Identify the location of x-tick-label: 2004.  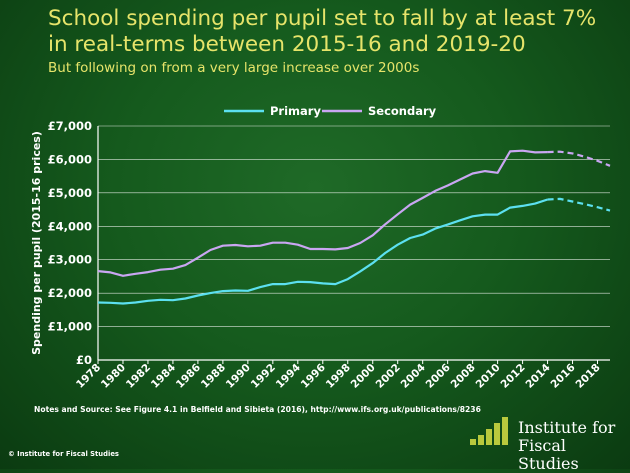
(413, 376).